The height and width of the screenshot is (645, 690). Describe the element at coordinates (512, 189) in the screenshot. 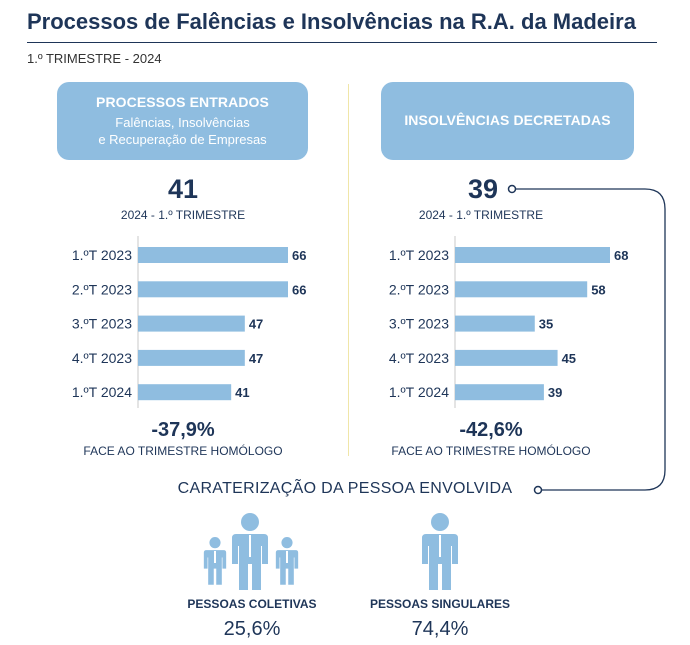

I see `connector-start-dot` at that location.